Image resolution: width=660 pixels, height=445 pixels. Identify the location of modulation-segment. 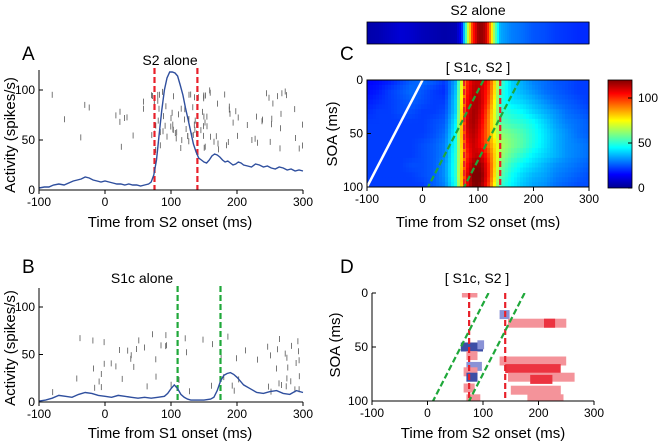
(545, 397).